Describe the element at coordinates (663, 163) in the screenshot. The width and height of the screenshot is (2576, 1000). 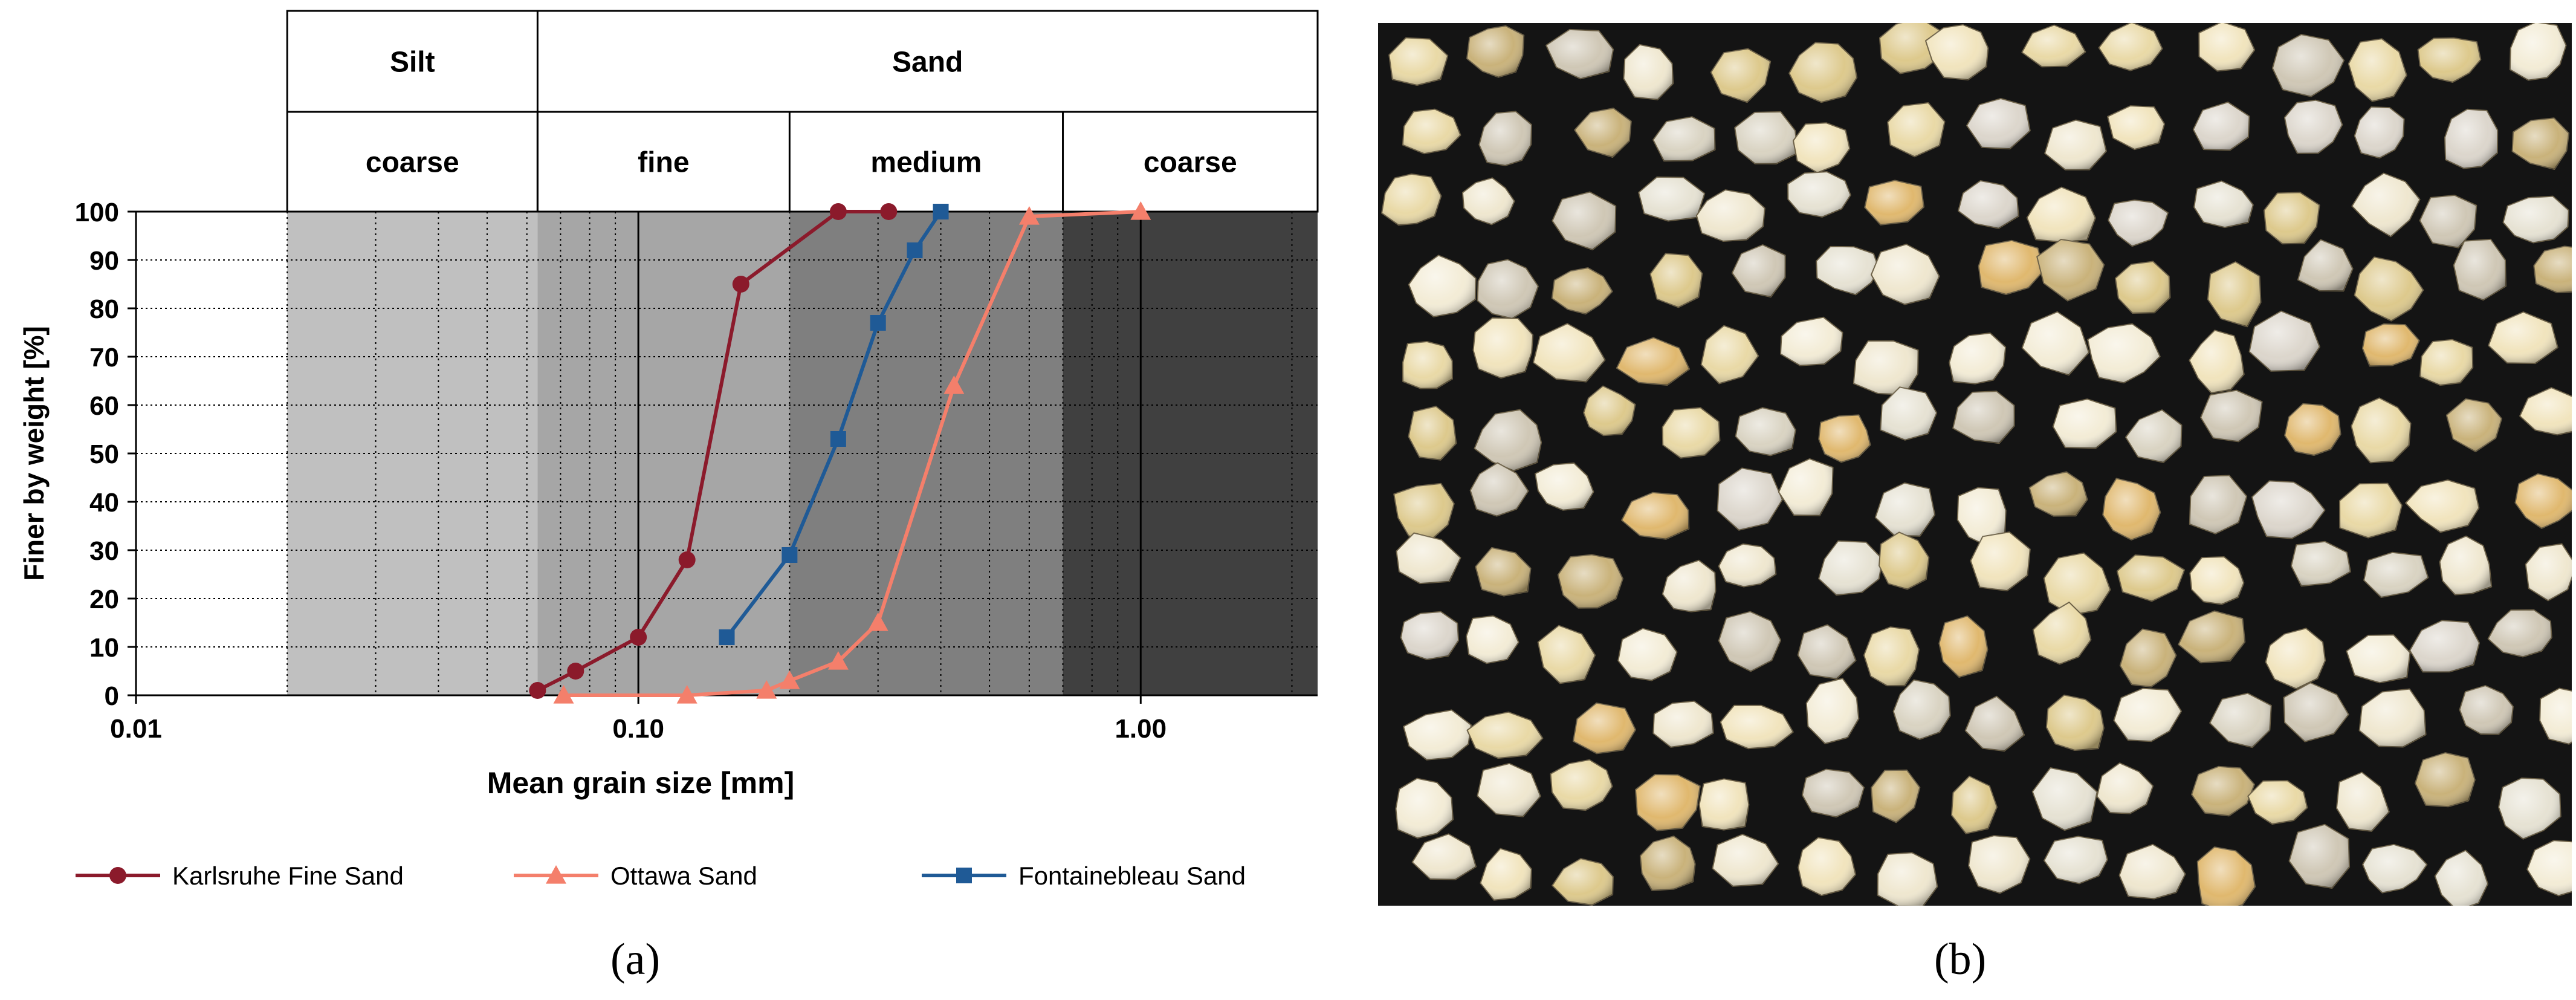
I see `header-bottom-label-1: fine` at that location.